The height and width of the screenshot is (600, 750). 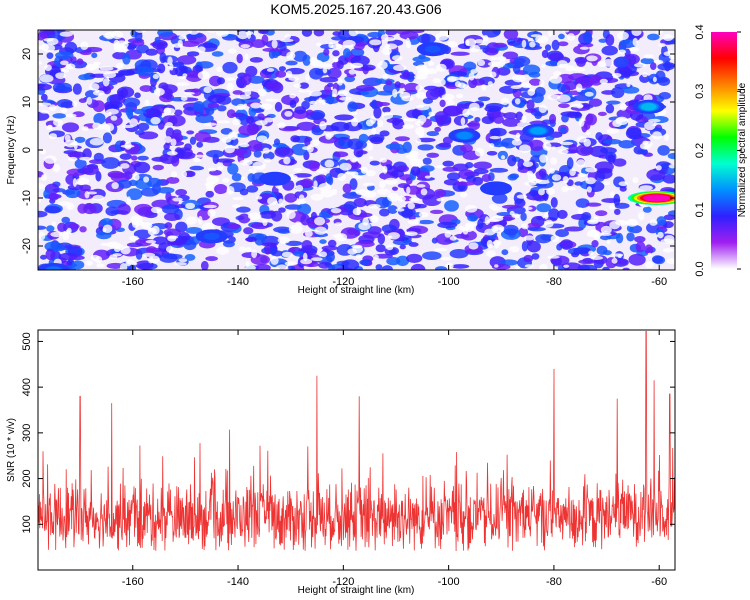 What do you see at coordinates (554, 282) in the screenshot?
I see `x-tick-label: -80` at bounding box center [554, 282].